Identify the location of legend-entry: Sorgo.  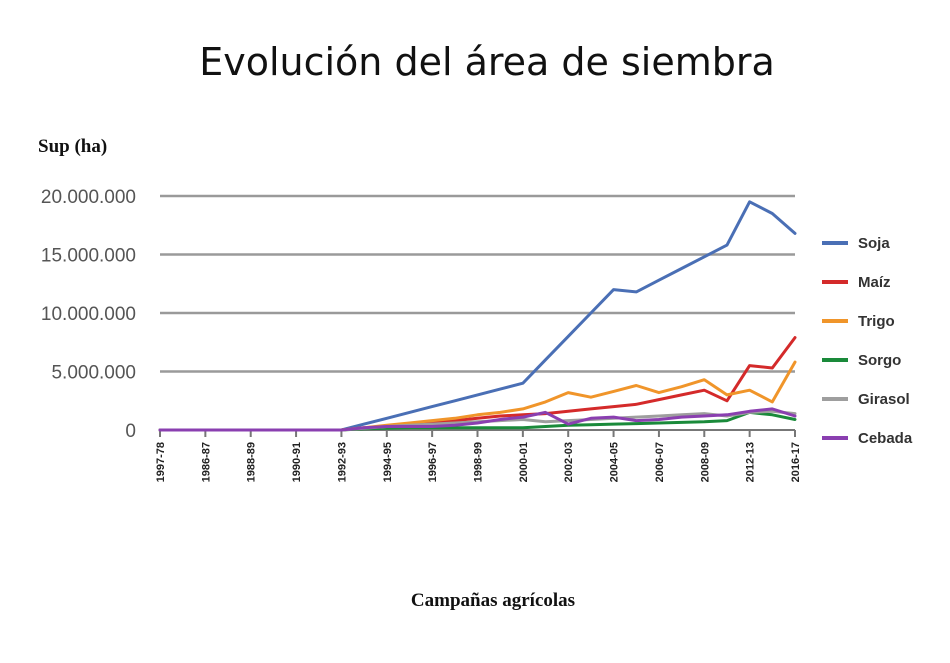
(879, 360).